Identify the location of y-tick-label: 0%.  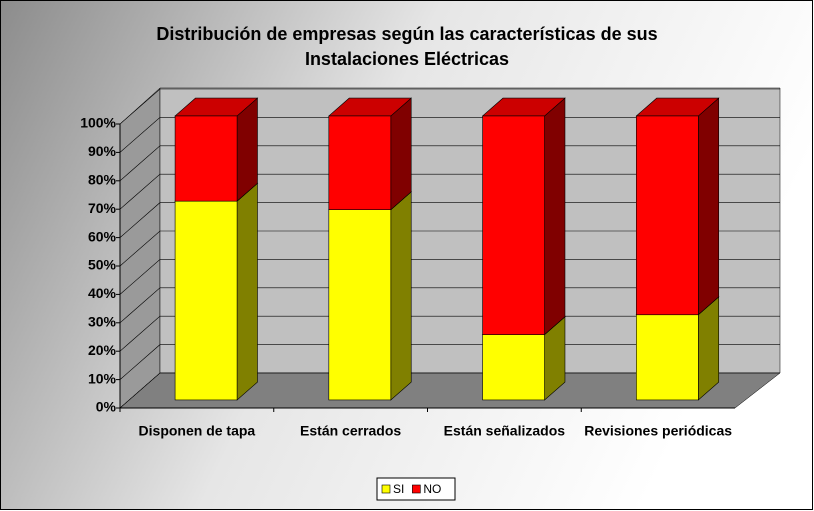
(106, 407).